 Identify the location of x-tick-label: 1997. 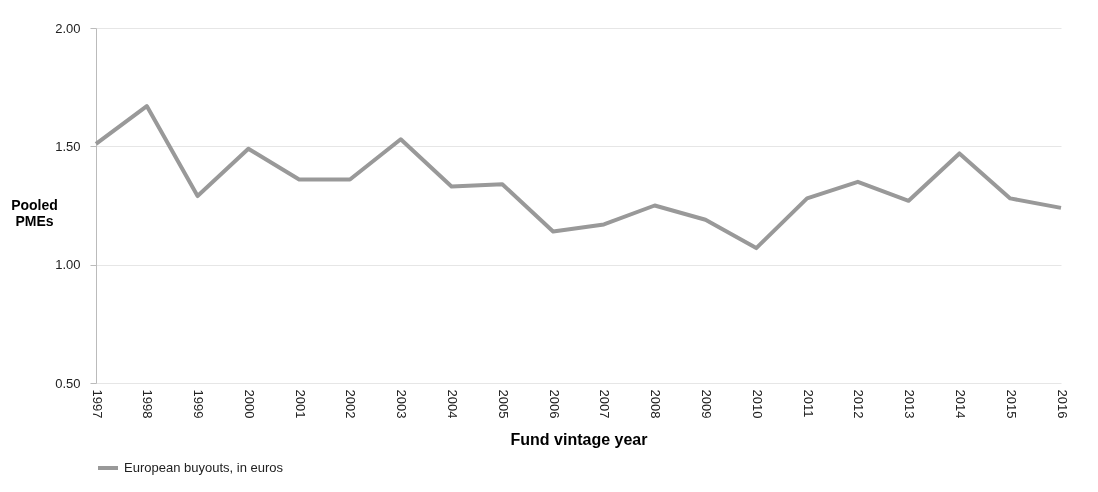
(97, 404).